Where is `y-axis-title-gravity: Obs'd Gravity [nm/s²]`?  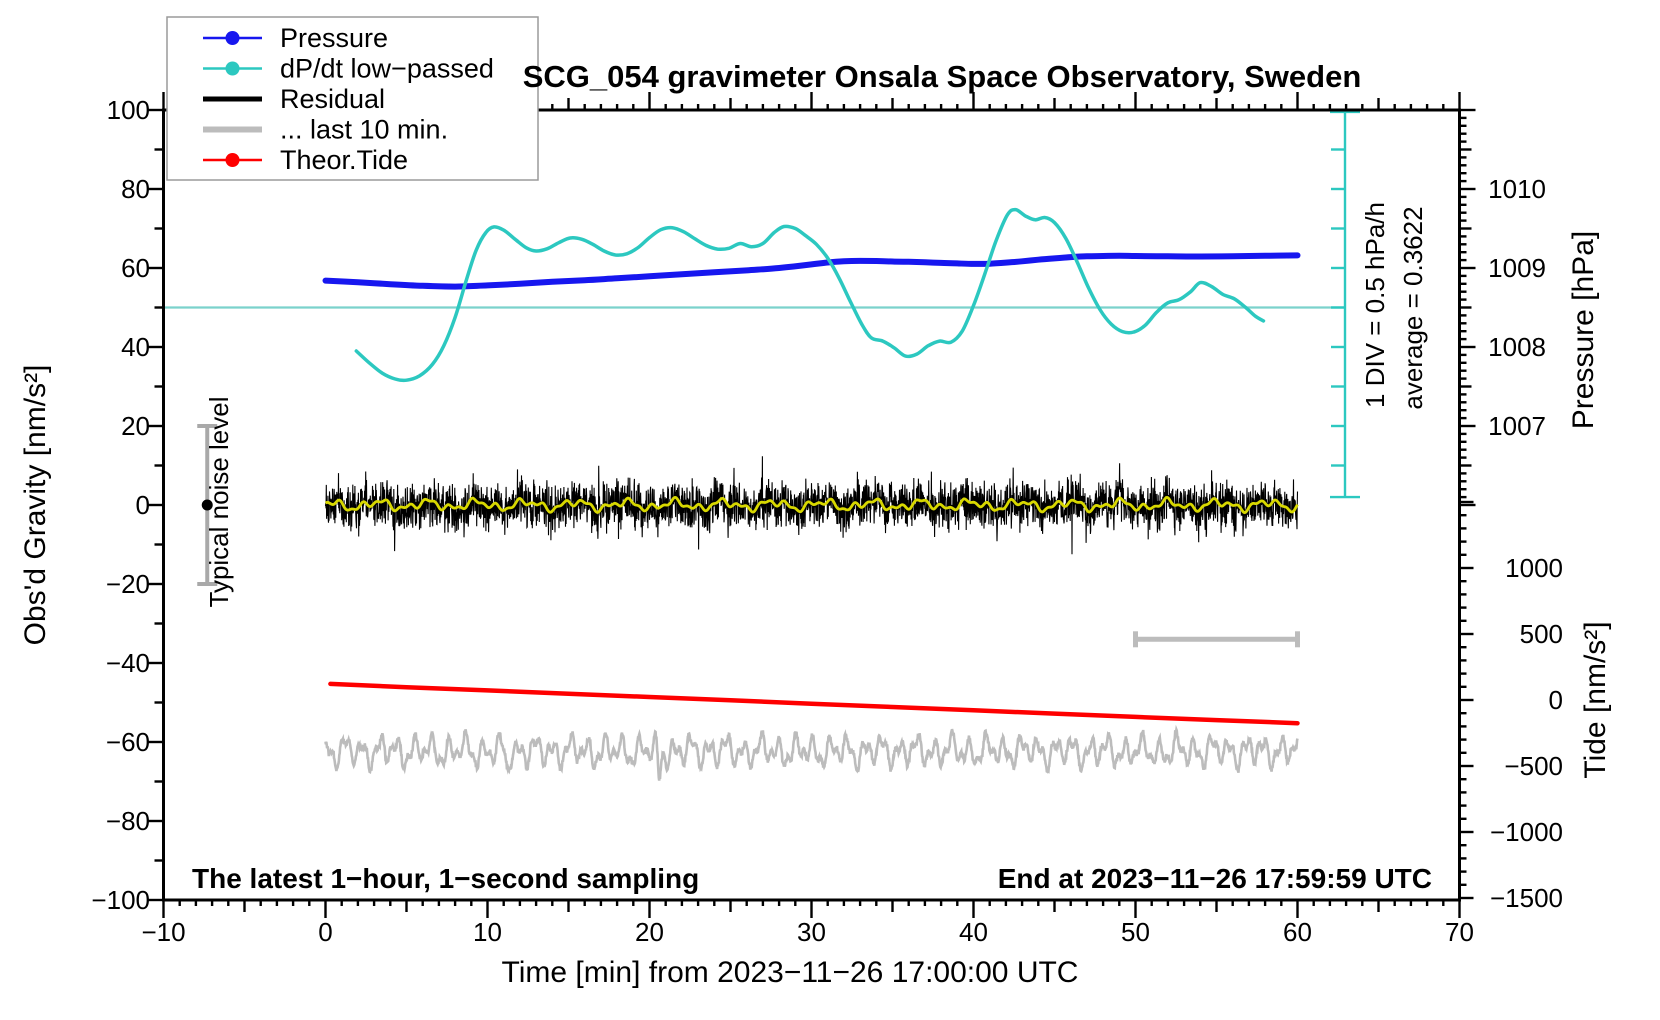
y-axis-title-gravity: Obs'd Gravity [nm/s²] is located at coordinates (35, 505).